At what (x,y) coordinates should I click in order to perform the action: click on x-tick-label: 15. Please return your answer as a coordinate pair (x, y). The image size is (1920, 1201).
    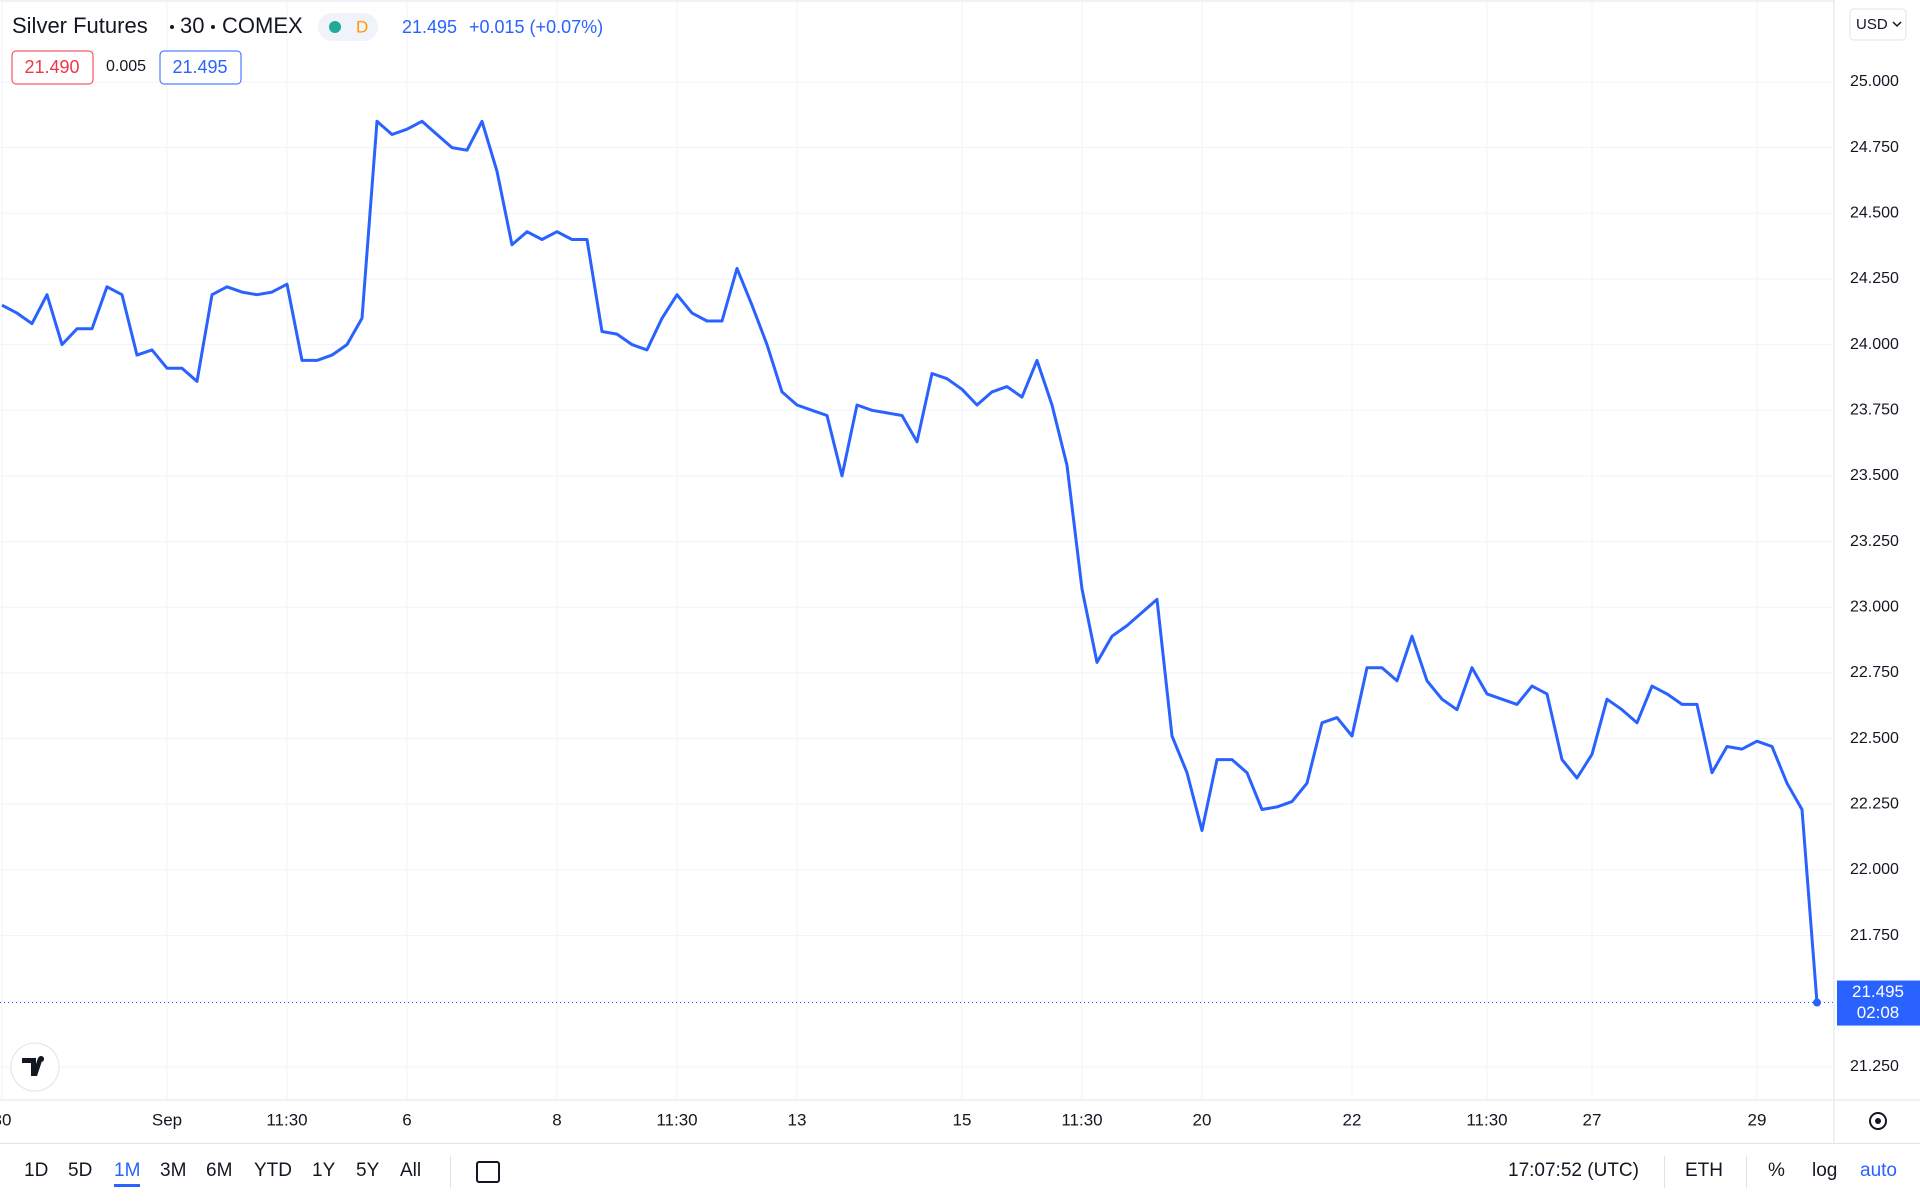
    Looking at the image, I should click on (962, 1119).